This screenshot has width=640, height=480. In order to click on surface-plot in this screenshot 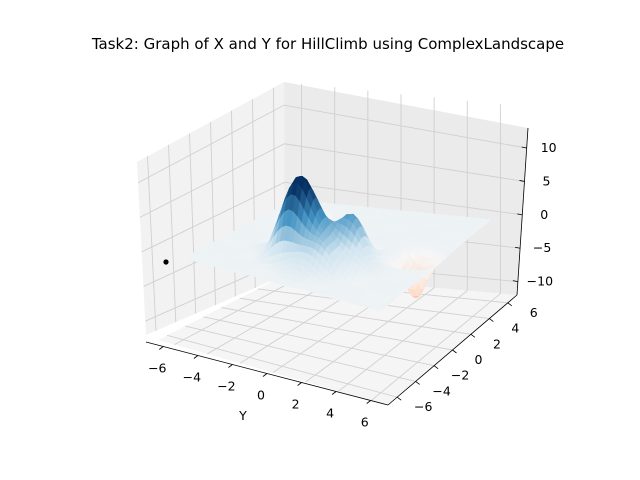, I will do `click(337, 243)`.